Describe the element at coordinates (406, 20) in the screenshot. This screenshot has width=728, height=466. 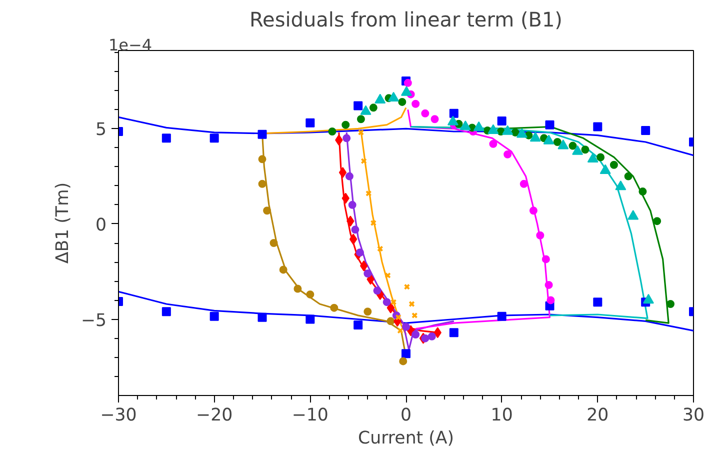
I see `chart-title: Residuals from linear term (B1)` at that location.